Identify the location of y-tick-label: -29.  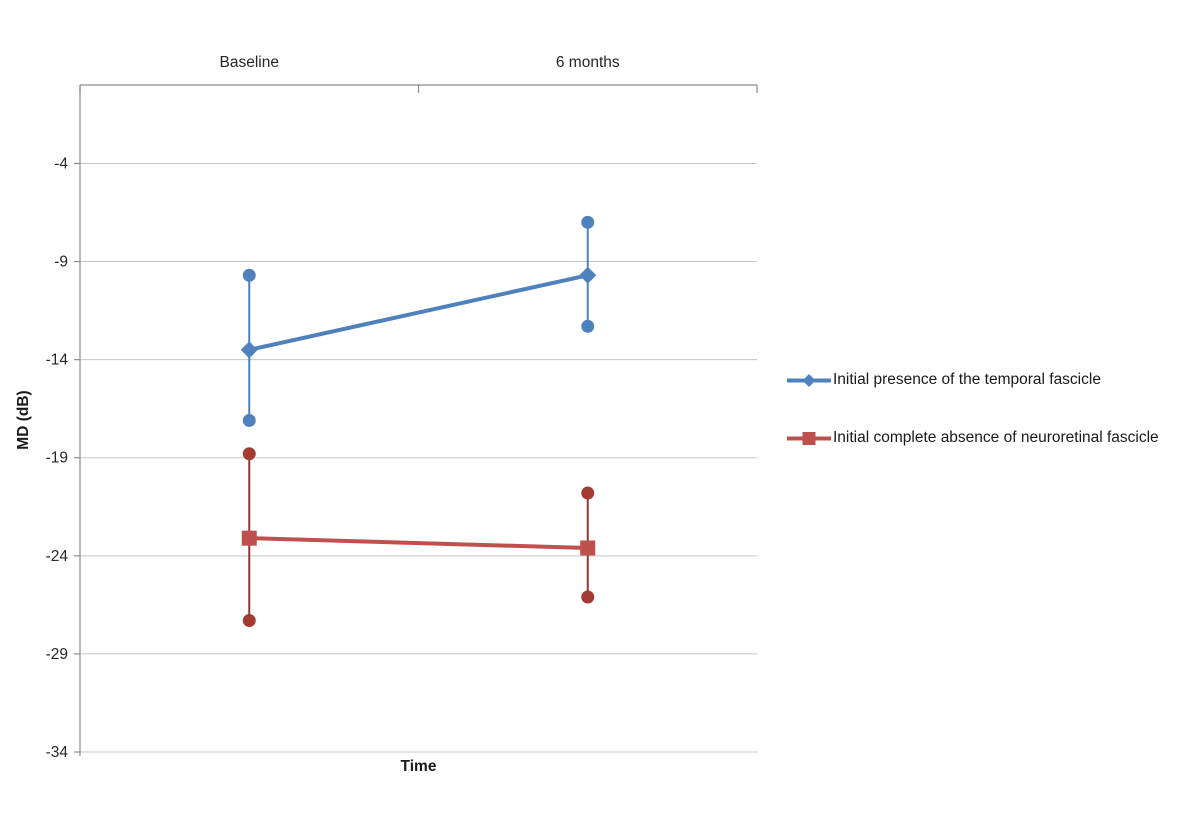
(57, 654).